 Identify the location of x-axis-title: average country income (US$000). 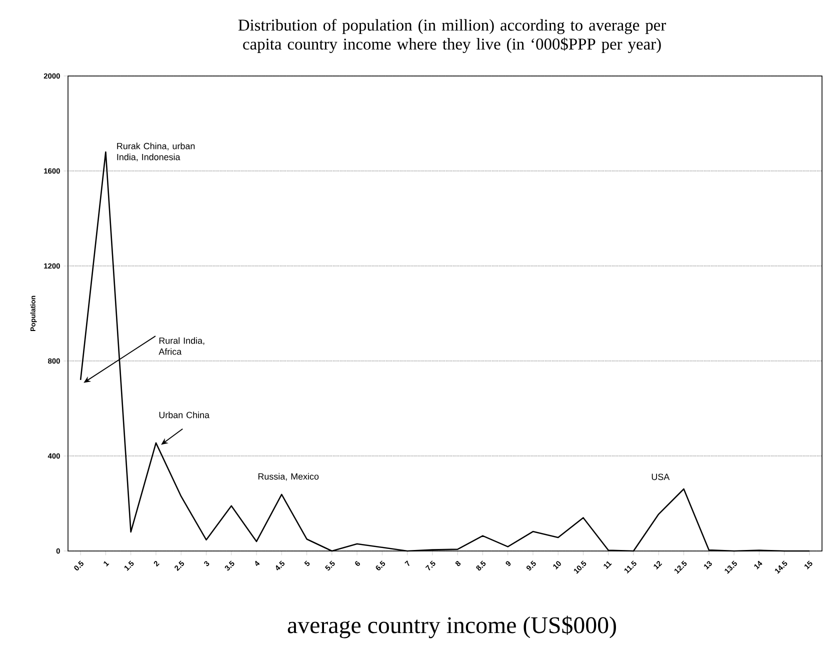
(452, 627).